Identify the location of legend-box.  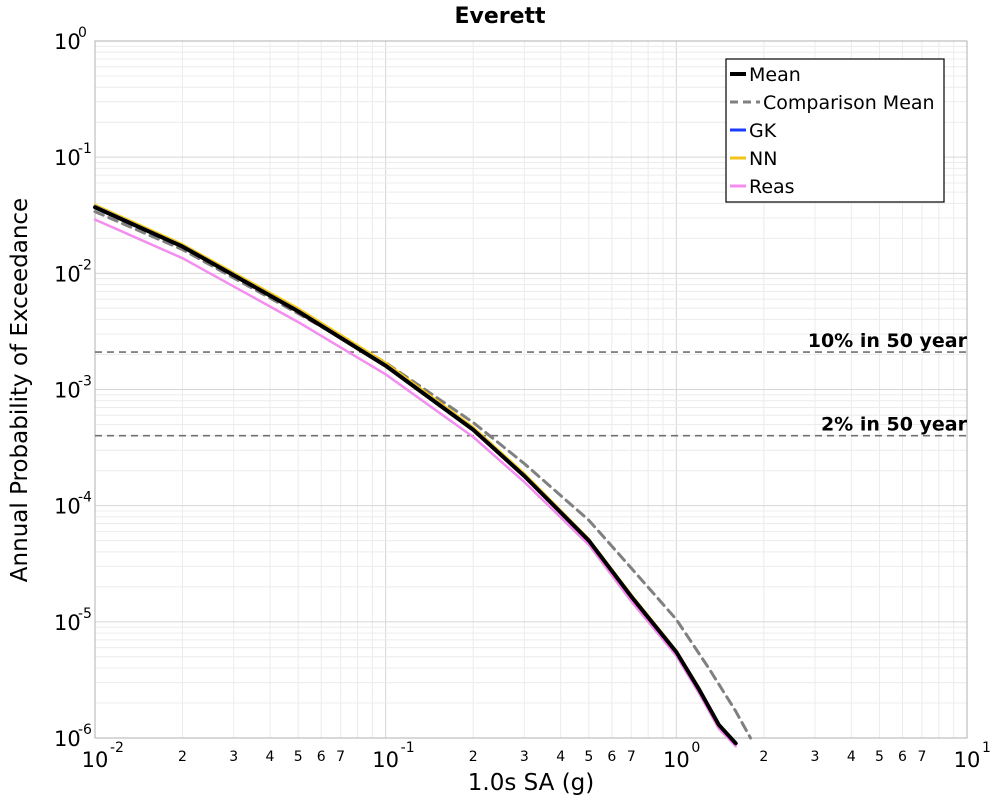
(835, 130).